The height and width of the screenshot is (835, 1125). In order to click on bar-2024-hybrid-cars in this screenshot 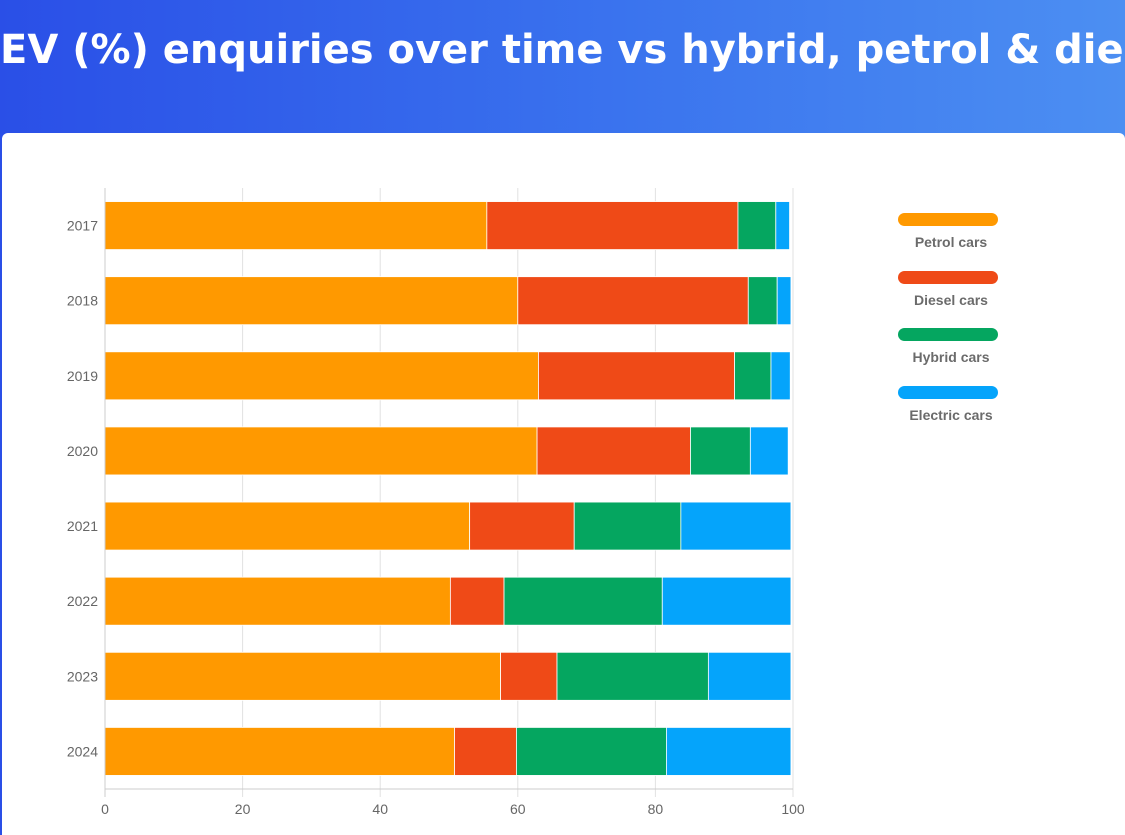, I will do `click(591, 751)`.